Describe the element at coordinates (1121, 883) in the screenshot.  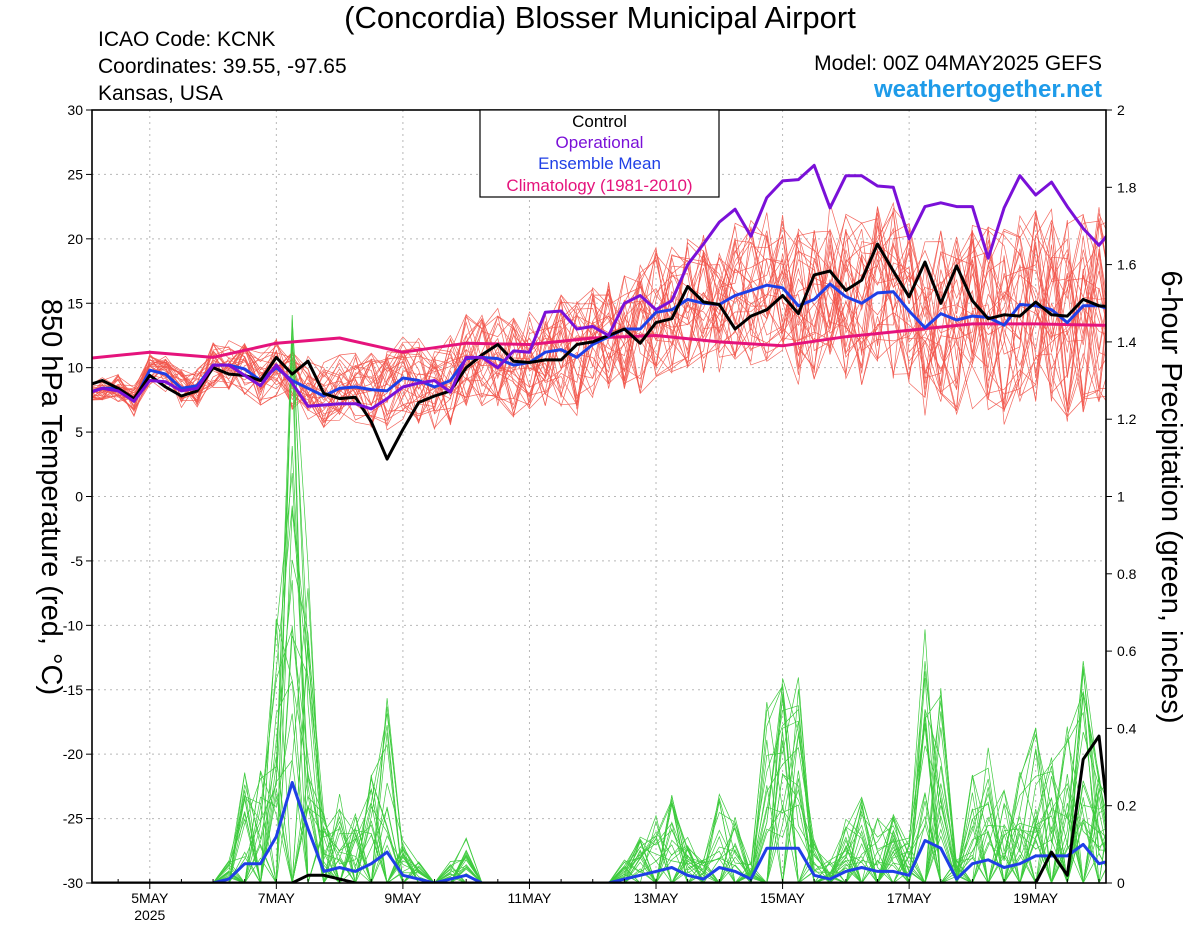
I see `y2-tick-label: 0` at that location.